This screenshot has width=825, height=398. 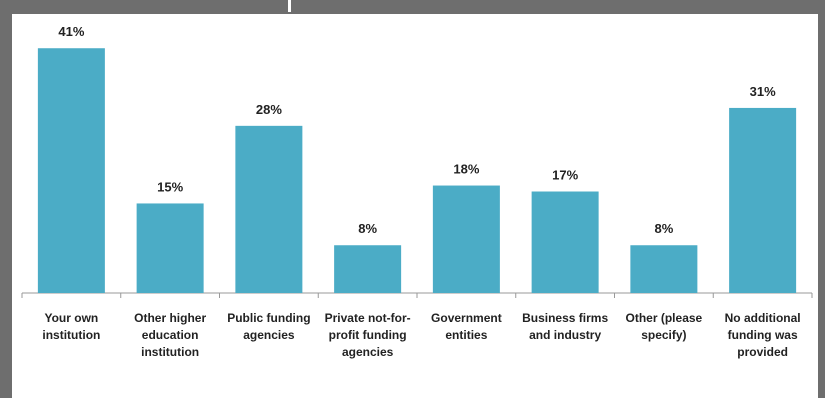 What do you see at coordinates (762, 335) in the screenshot?
I see `x-tick-label: No additional funding was provided` at bounding box center [762, 335].